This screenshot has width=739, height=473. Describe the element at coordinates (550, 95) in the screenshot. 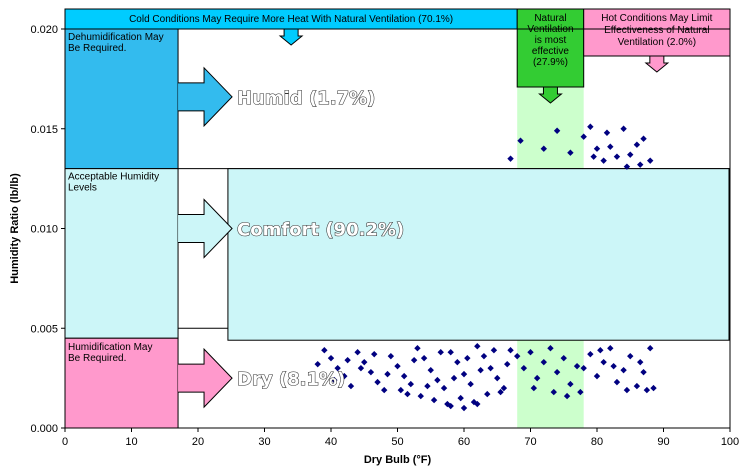

I see `natural-down-arrow` at that location.